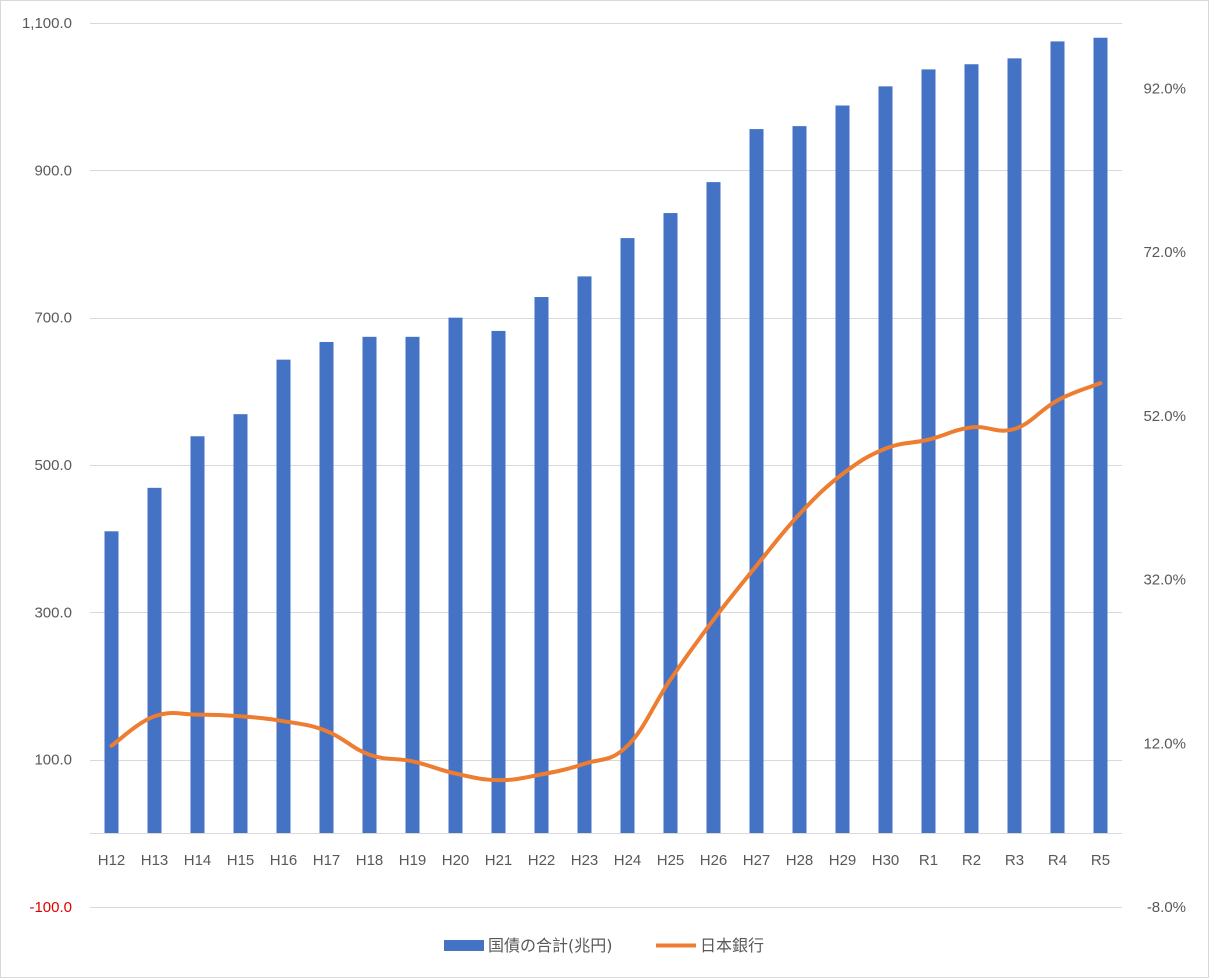  I want to click on x-tick-label-H12: H12, so click(112, 860).